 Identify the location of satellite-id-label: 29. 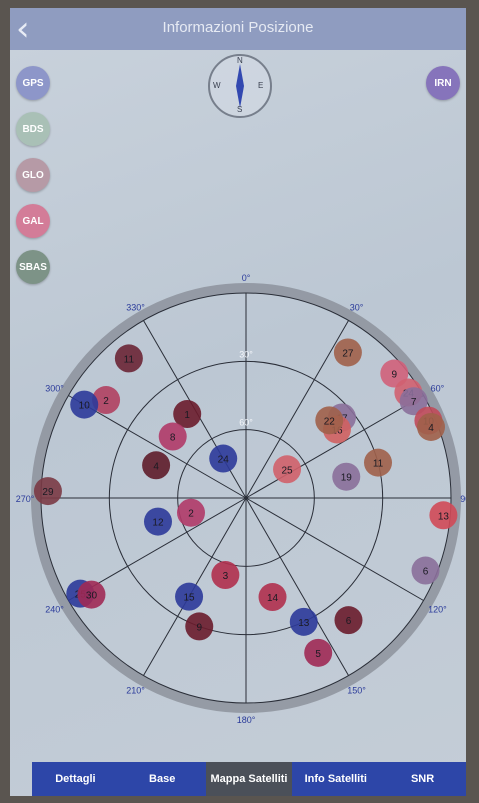
(48, 492).